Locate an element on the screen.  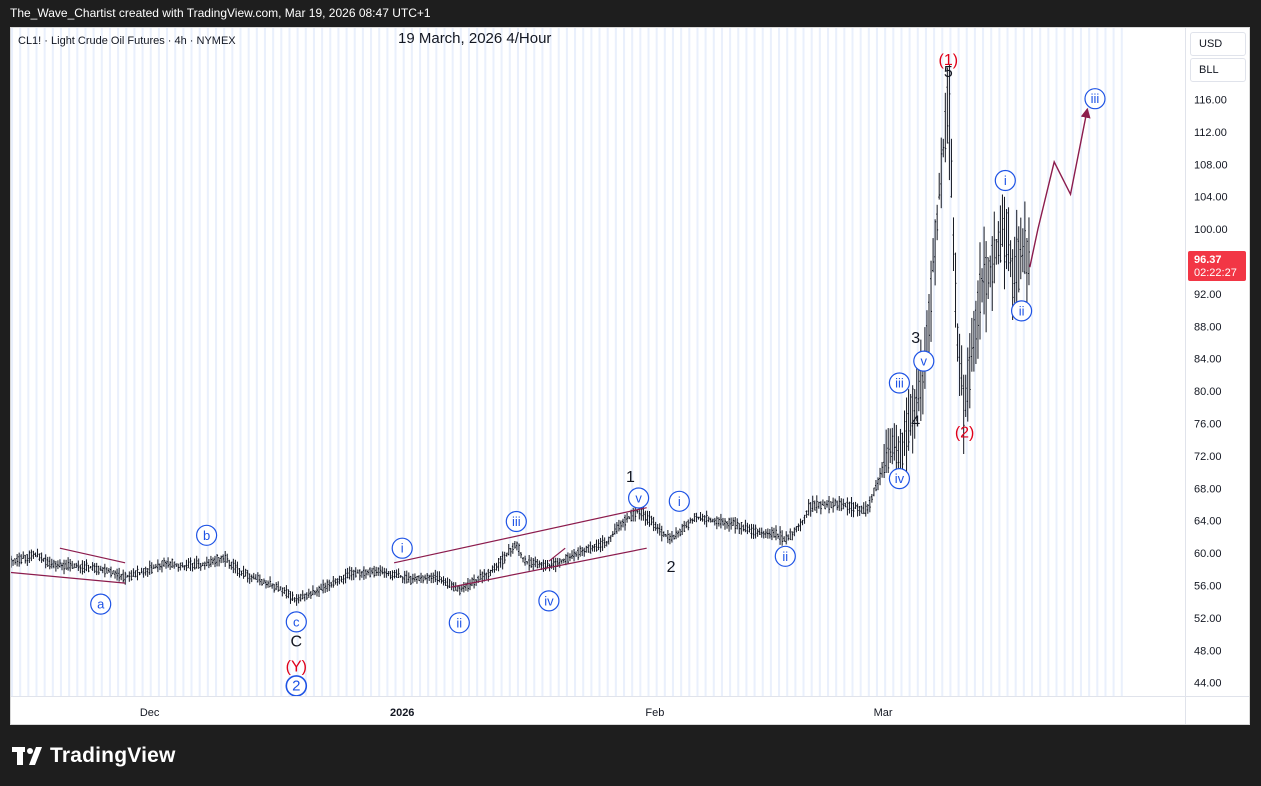
wave-label: 4 is located at coordinates (915, 421).